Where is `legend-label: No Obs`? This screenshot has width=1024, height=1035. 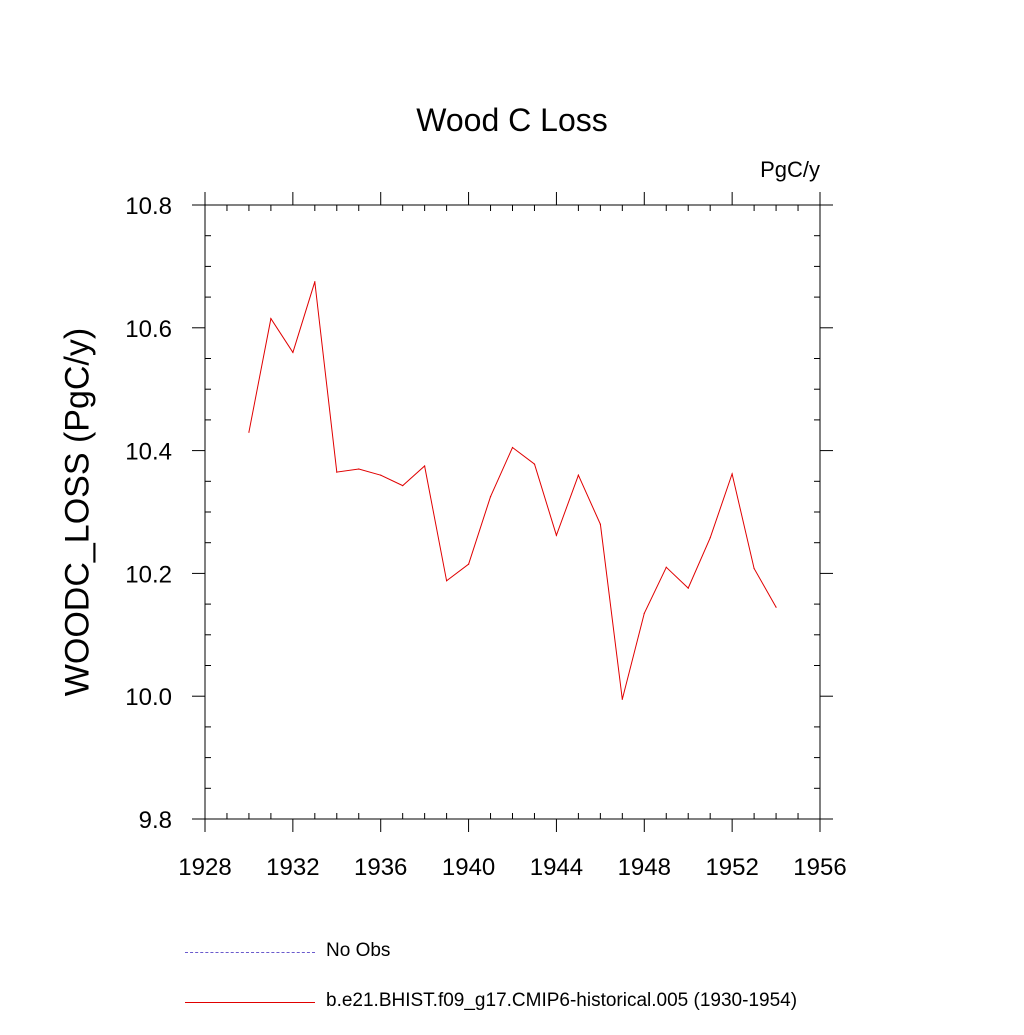
legend-label: No Obs is located at coordinates (358, 950).